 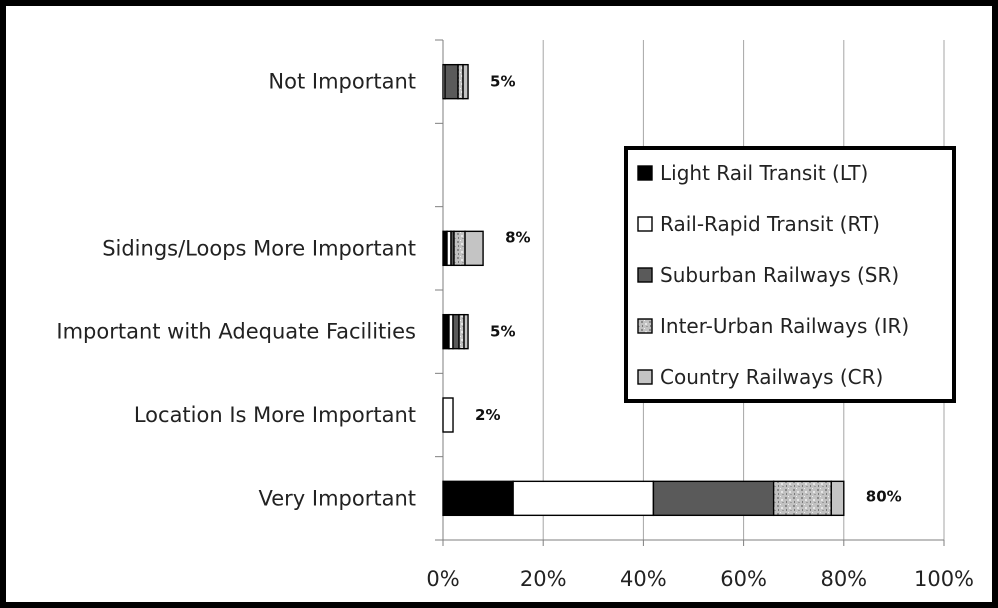 What do you see at coordinates (460, 81) in the screenshot?
I see `bar-inter-urban-railways-ir-not-important` at bounding box center [460, 81].